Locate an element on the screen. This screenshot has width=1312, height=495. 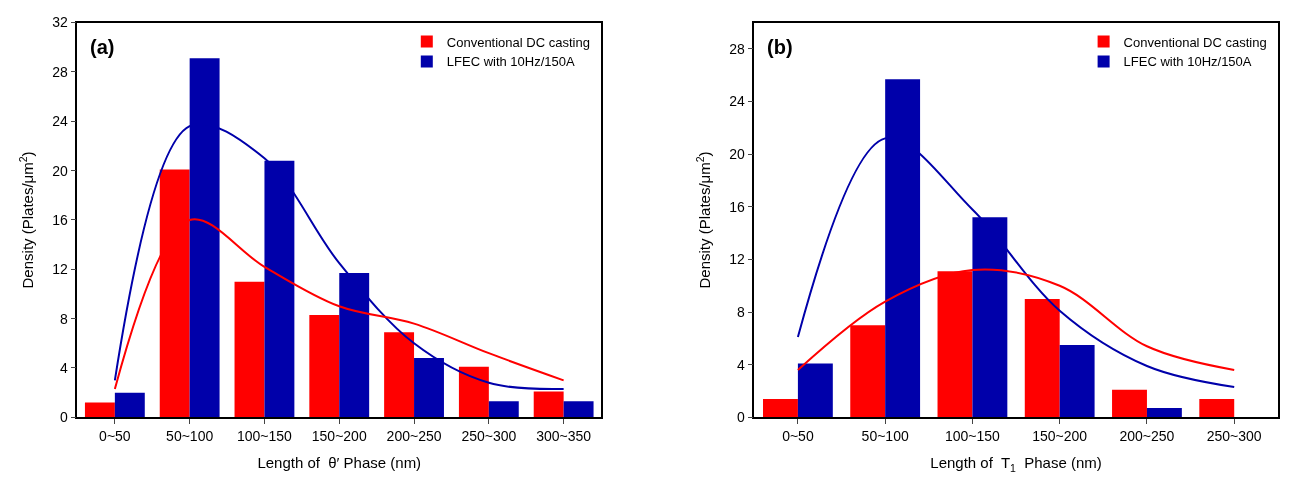
x-axis-title: Length of T$_{1}$ Phase (nm) is located at coordinates (1016, 464).